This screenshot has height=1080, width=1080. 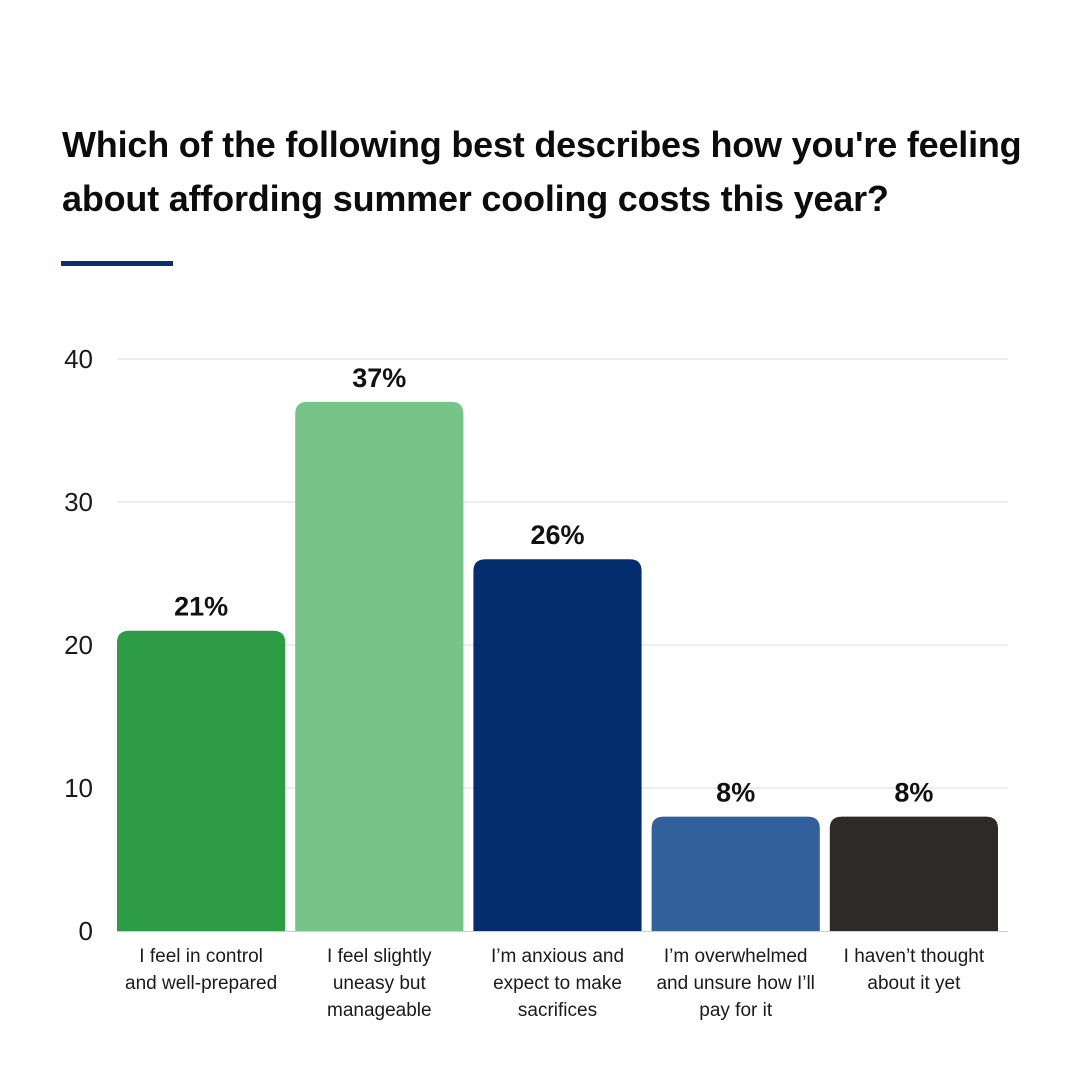 What do you see at coordinates (736, 956) in the screenshot?
I see `x-tick-label-line: I’m overwhelmed` at bounding box center [736, 956].